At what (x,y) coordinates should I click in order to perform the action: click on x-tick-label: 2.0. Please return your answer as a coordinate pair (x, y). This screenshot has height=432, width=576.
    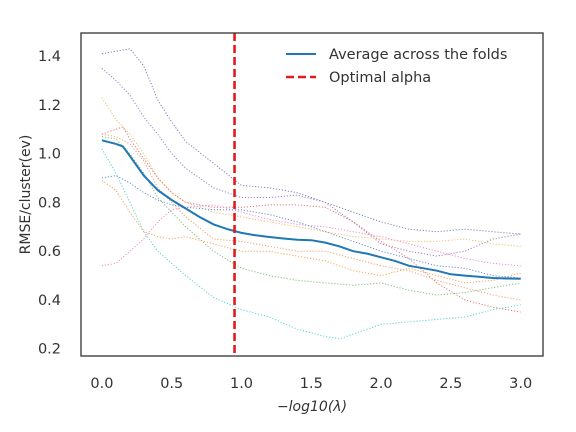
    Looking at the image, I should click on (381, 384).